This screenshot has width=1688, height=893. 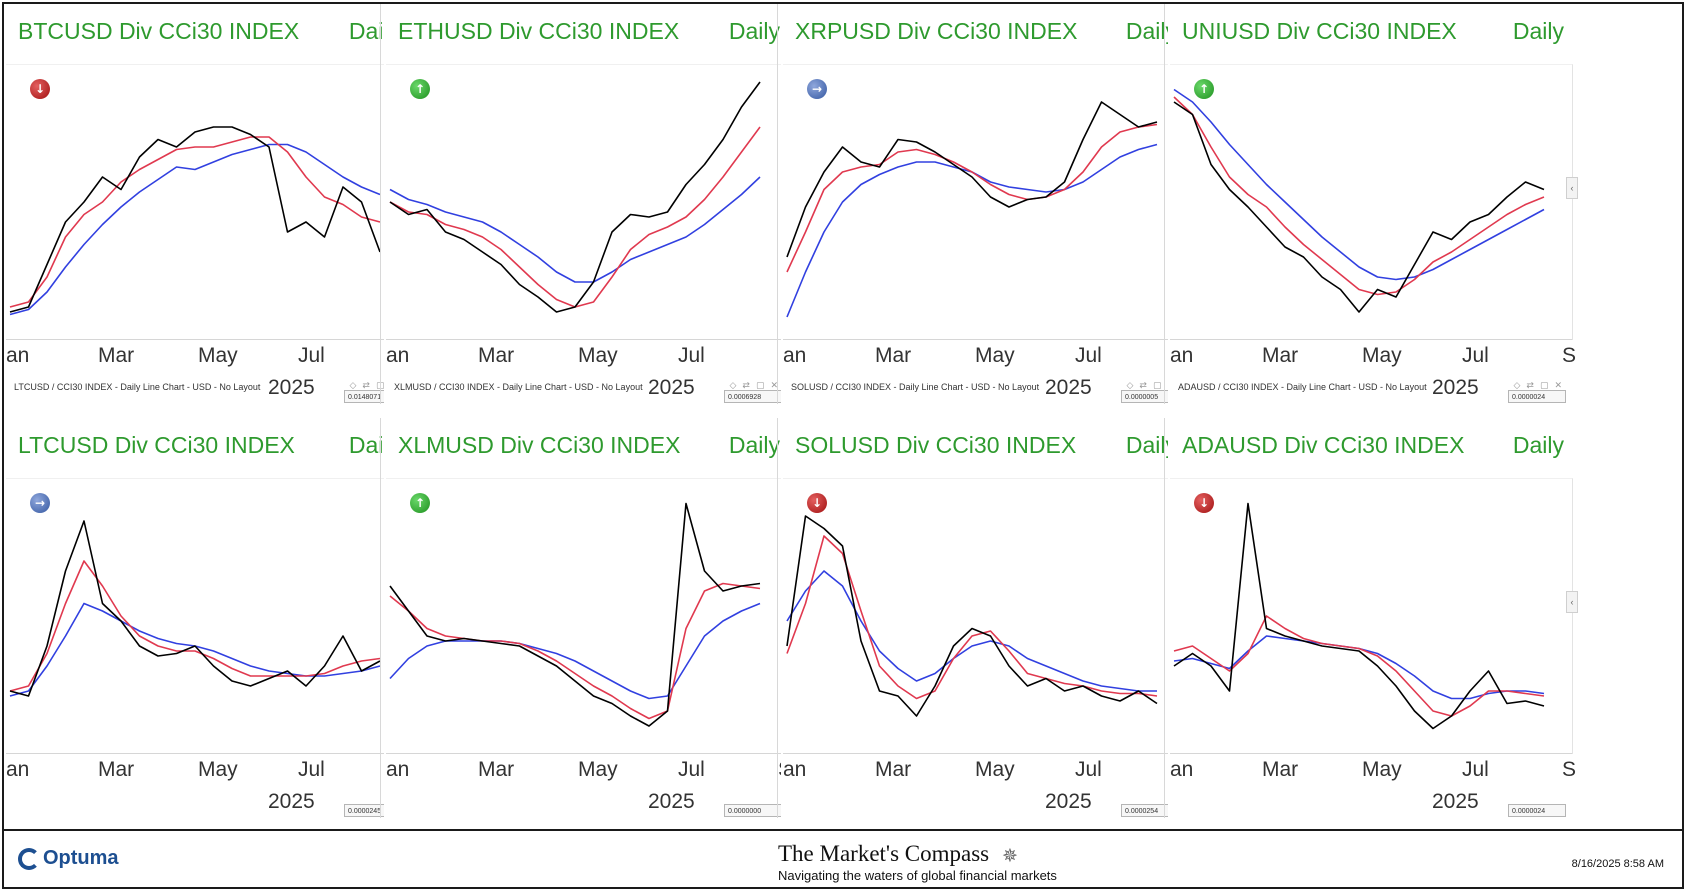 What do you see at coordinates (1323, 445) in the screenshot?
I see `chart-title: ADAUSD Div CCi30 INDEX` at bounding box center [1323, 445].